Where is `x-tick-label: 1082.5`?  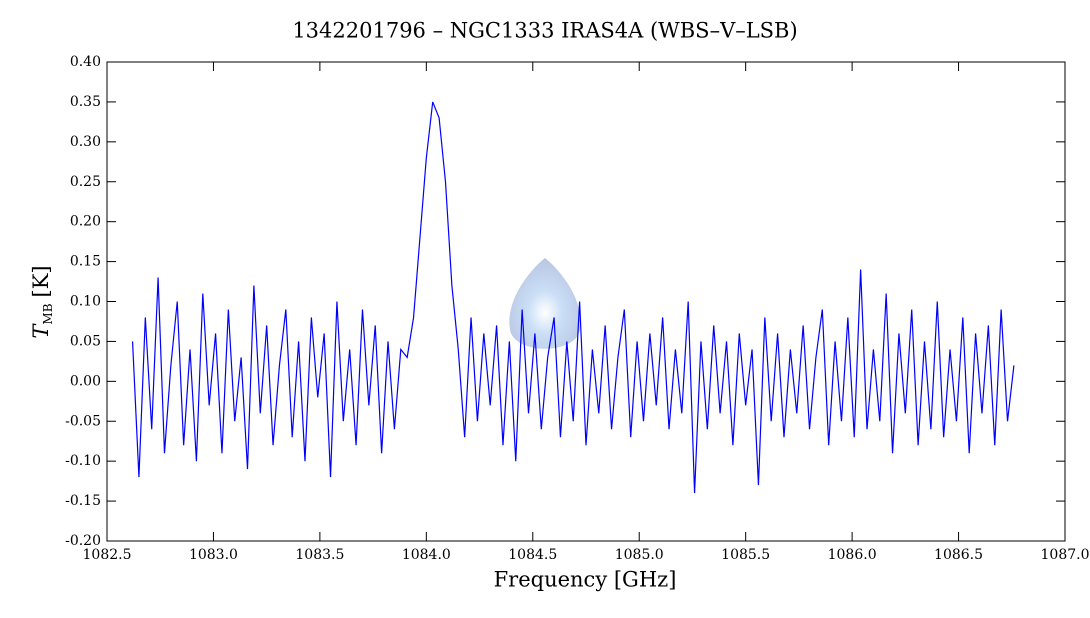
x-tick-label: 1082.5 is located at coordinates (107, 555).